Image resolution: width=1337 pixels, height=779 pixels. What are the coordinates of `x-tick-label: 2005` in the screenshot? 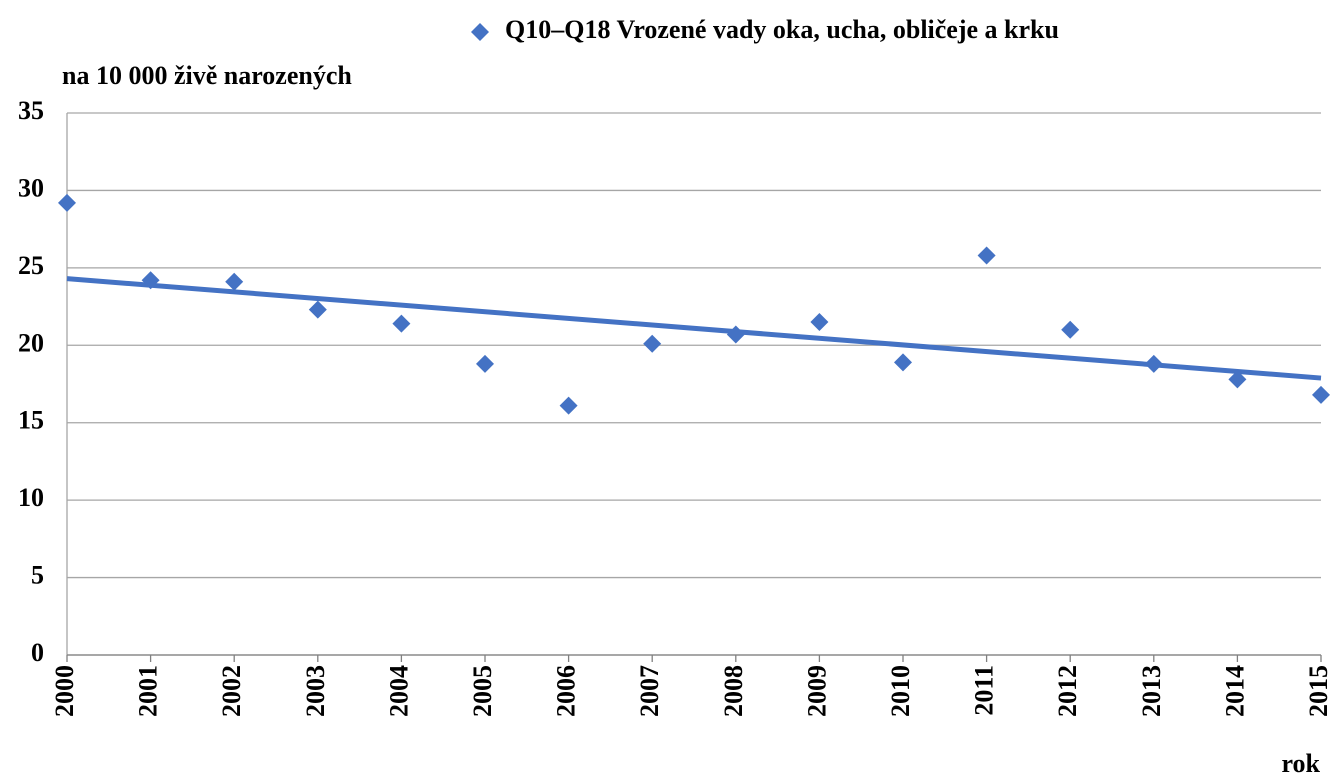 It's located at (482, 691).